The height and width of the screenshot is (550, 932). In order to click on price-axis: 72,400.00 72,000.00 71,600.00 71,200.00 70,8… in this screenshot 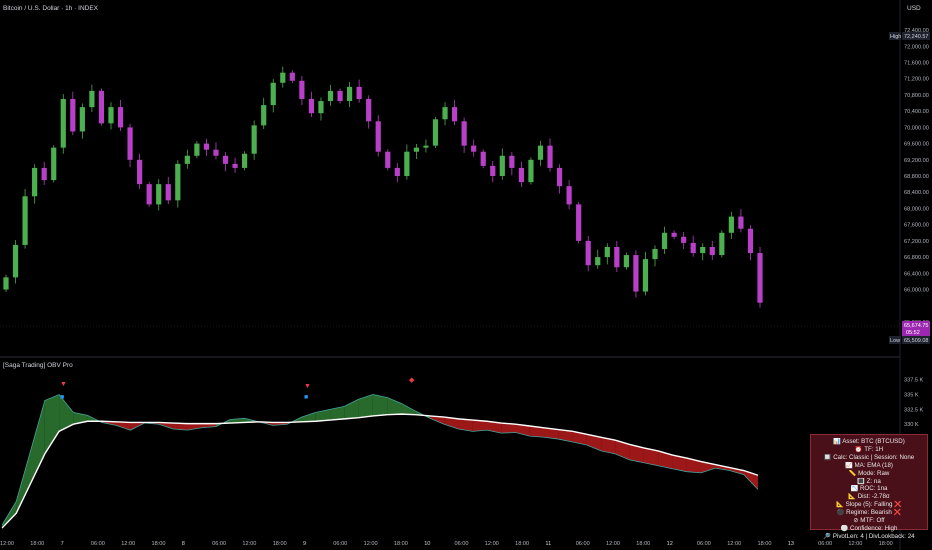, I will do `click(916, 177)`.